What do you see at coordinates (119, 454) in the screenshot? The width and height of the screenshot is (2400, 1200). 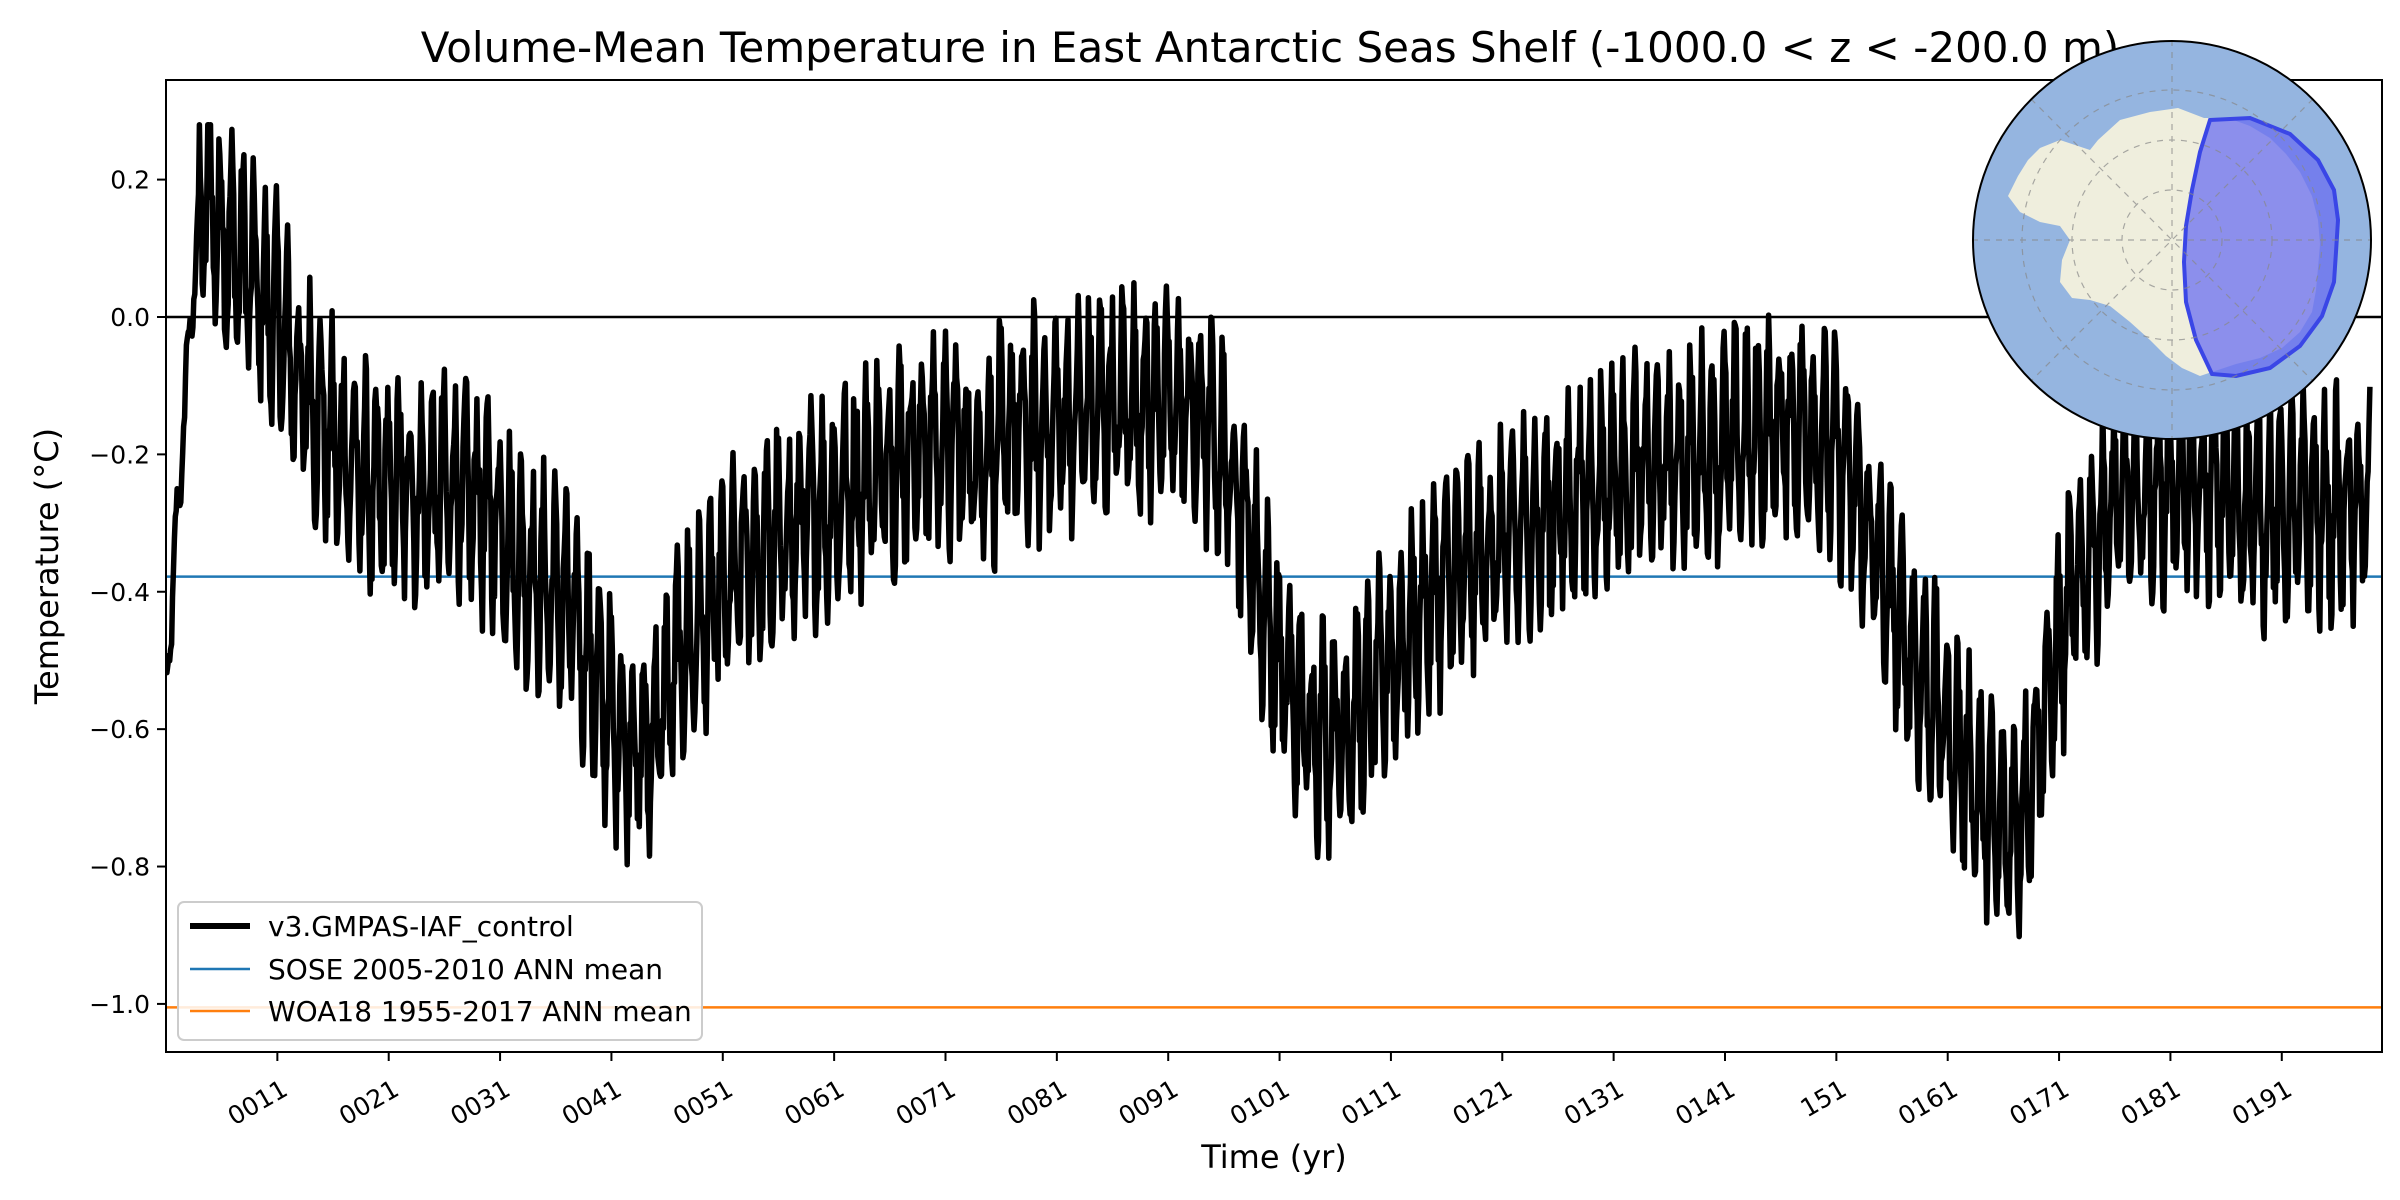 I see `y-tick-label: −0.2` at bounding box center [119, 454].